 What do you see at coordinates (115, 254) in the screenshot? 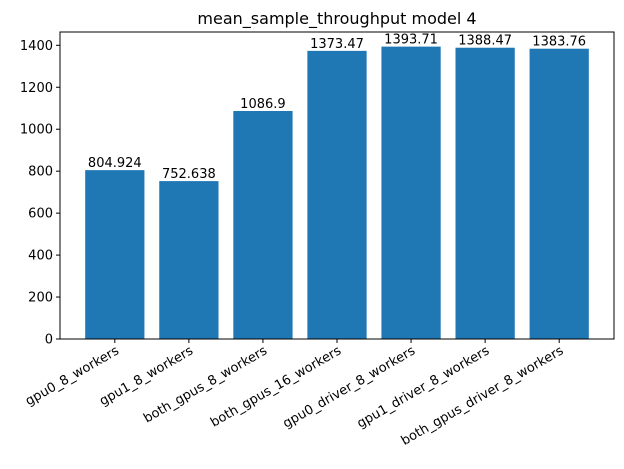
I see `bar-gpu0_8_workers` at bounding box center [115, 254].